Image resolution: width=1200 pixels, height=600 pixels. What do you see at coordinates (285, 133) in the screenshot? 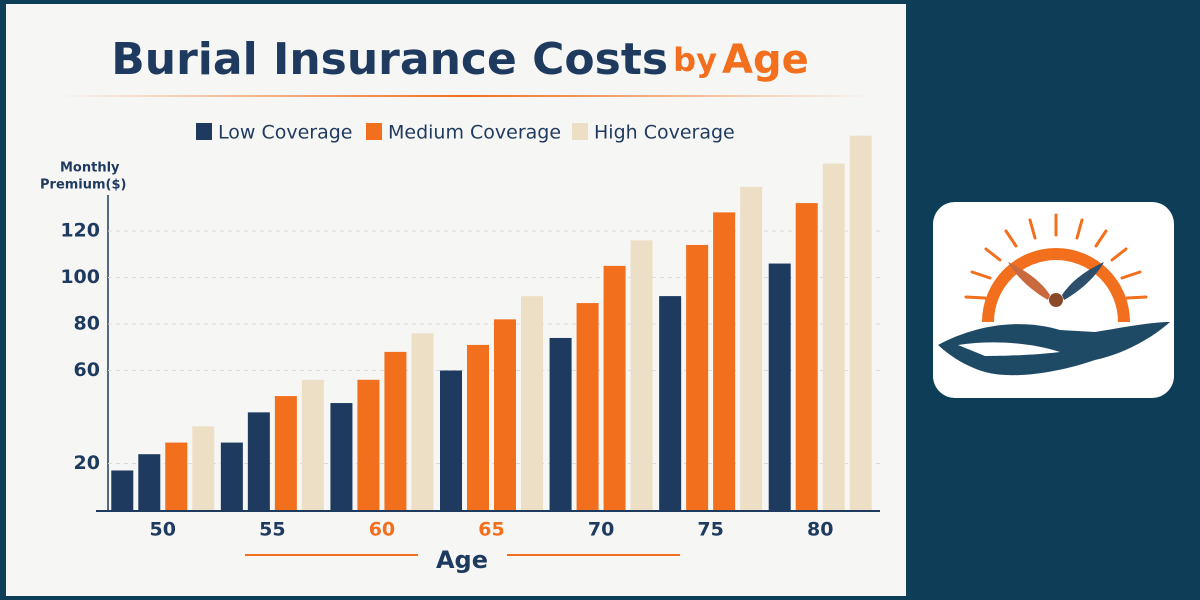
I see `legend-label: Low Coverage` at bounding box center [285, 133].